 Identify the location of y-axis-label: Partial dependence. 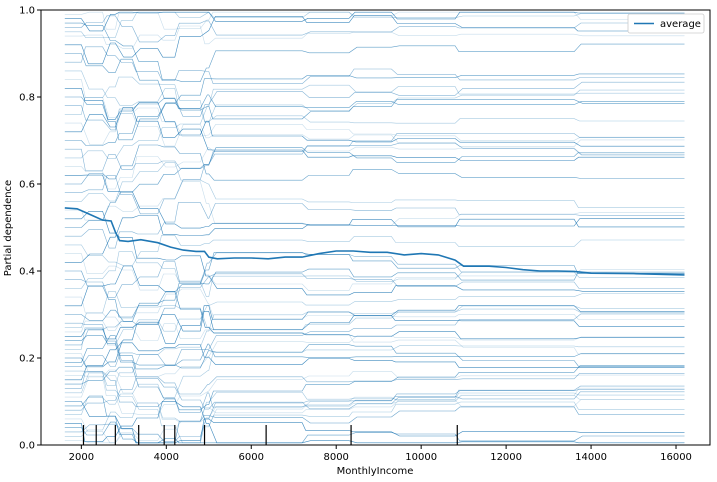
(8, 228).